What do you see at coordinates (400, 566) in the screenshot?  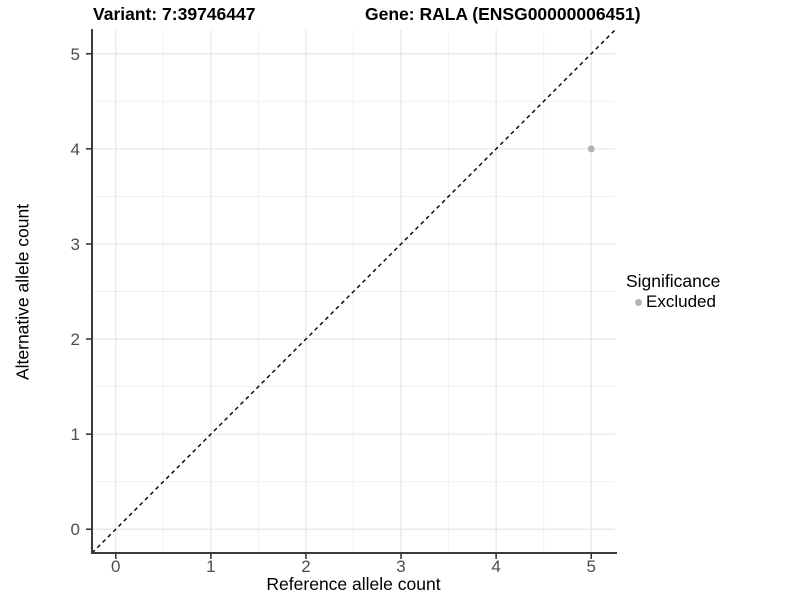 I see `x-tick-label: 3` at bounding box center [400, 566].